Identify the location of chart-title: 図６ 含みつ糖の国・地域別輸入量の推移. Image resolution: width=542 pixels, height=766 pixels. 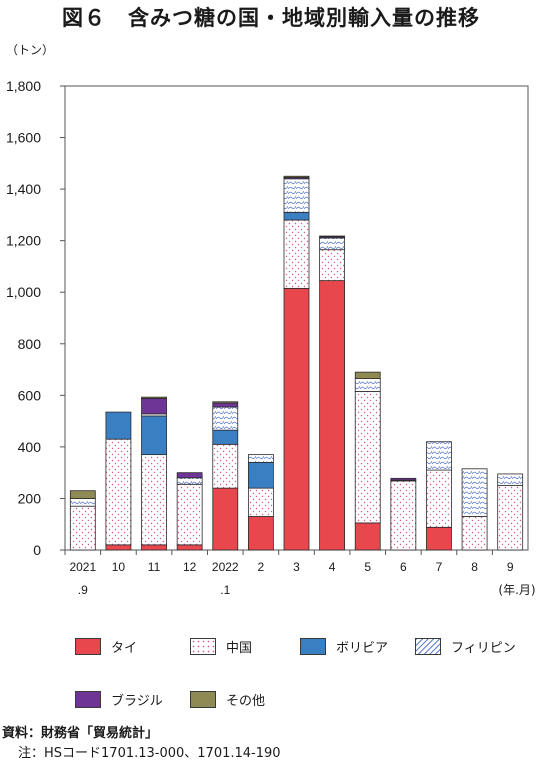
(271, 18).